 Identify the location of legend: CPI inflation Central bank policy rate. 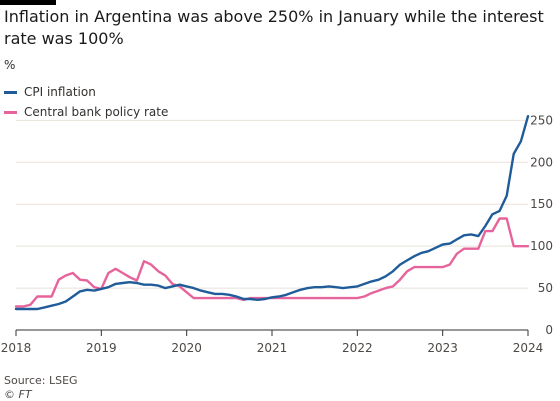
(86, 102).